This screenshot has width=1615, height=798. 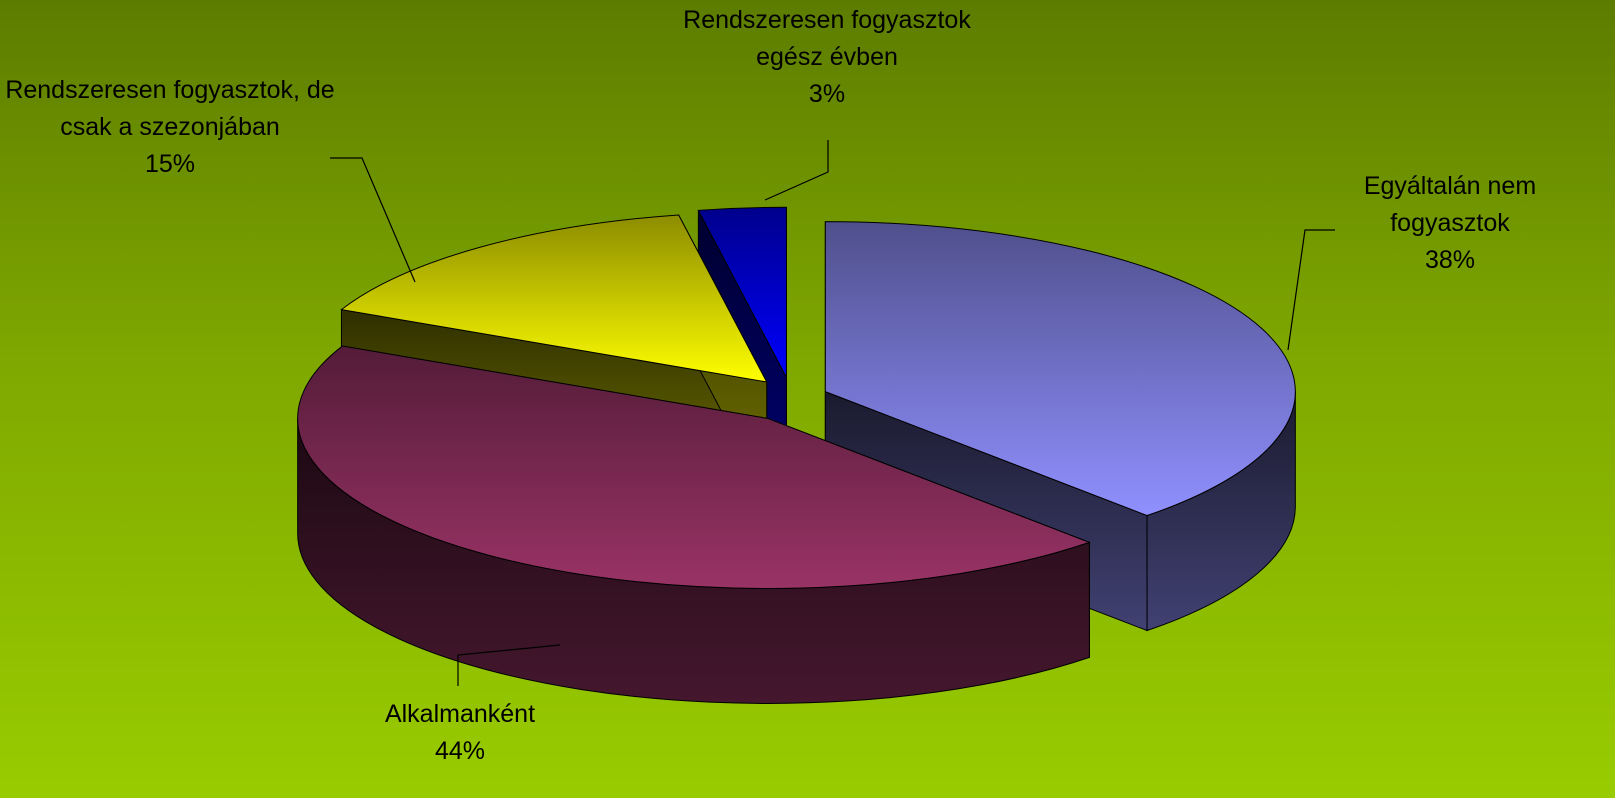 I want to click on data-label: Rendszeresen fogyasztok egész évben 3%, so click(x=827, y=57).